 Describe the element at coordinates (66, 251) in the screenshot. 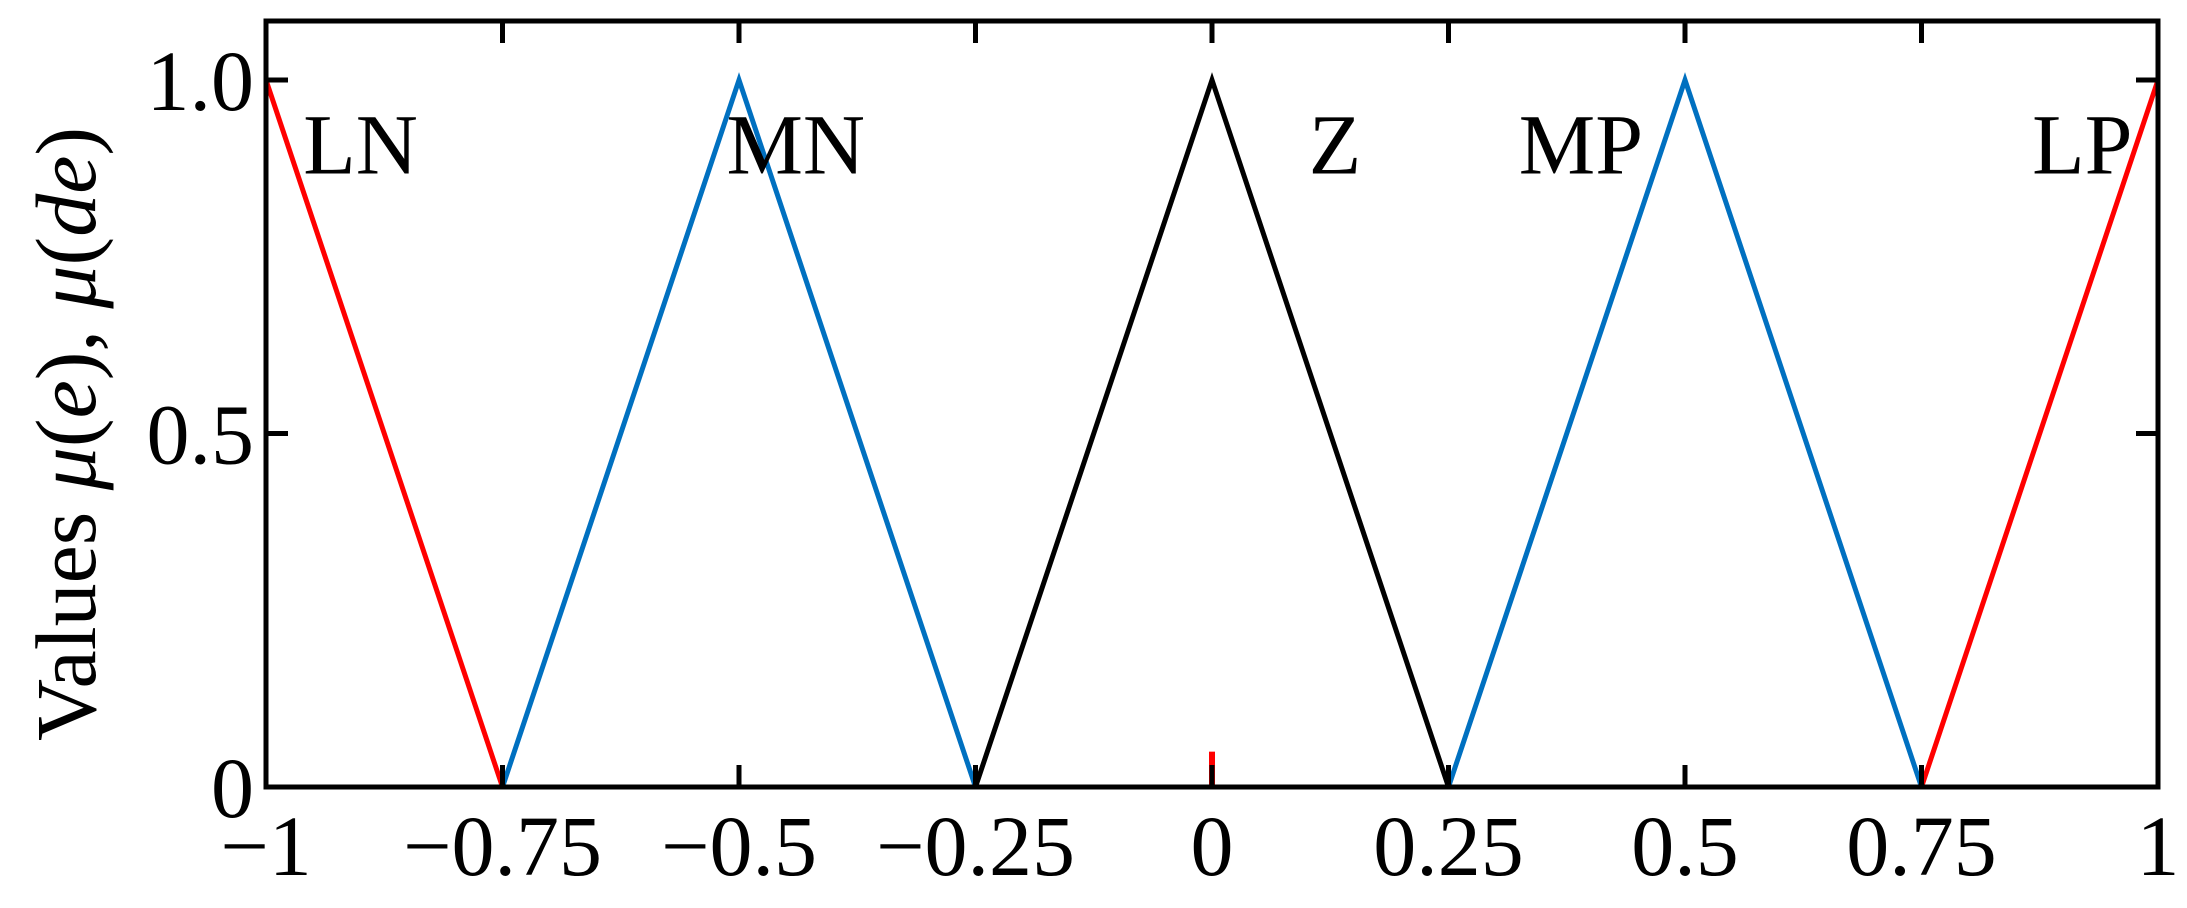

I see `y-axis-title-open-paren-2: (` at that location.